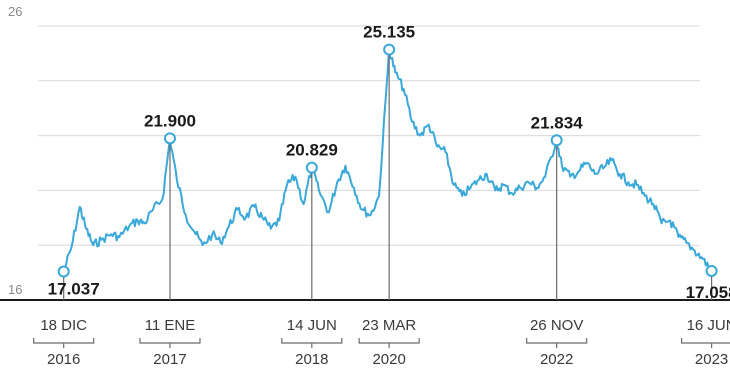 The width and height of the screenshot is (730, 377). Describe the element at coordinates (63, 325) in the screenshot. I see `date-label: 18 DIC` at that location.